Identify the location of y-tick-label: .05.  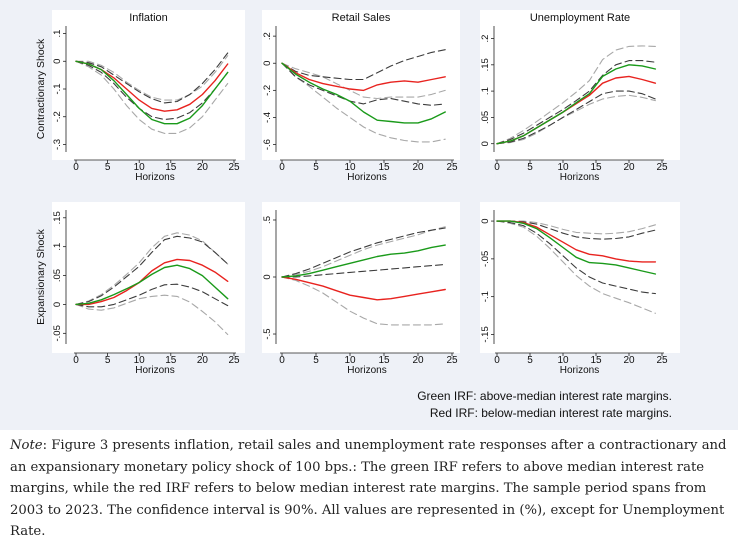
(57, 275).